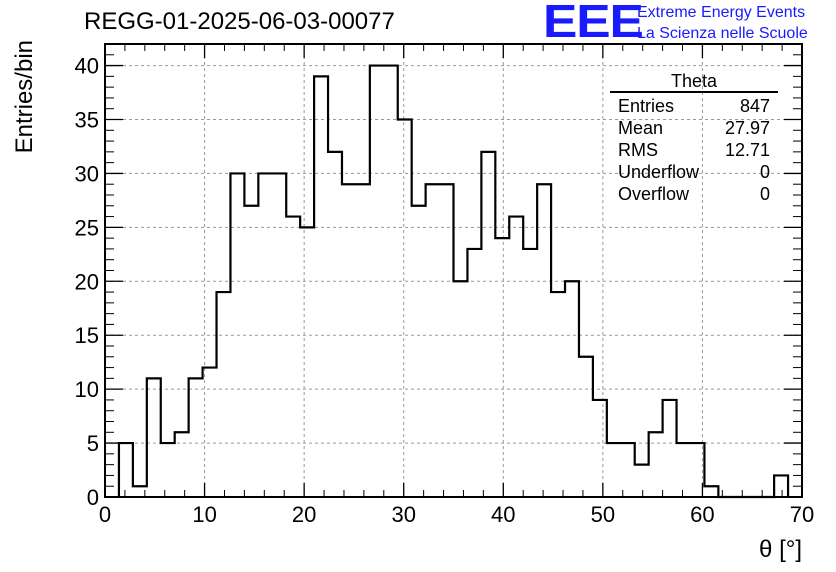 The image size is (836, 572). Describe the element at coordinates (239, 21) in the screenshot. I see `run-title: REGG-01-2025-06-03-00077` at that location.